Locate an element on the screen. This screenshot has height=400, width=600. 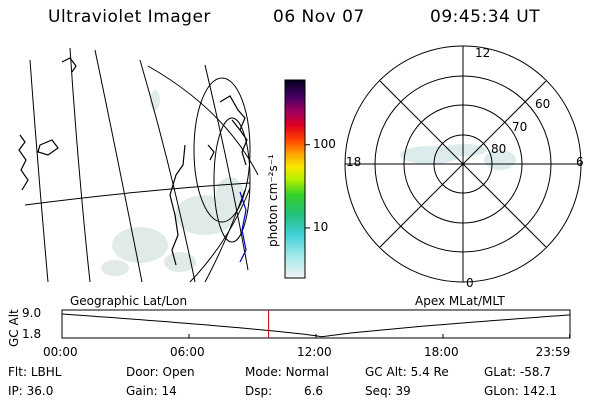
seq-value: 39 is located at coordinates (403, 391).